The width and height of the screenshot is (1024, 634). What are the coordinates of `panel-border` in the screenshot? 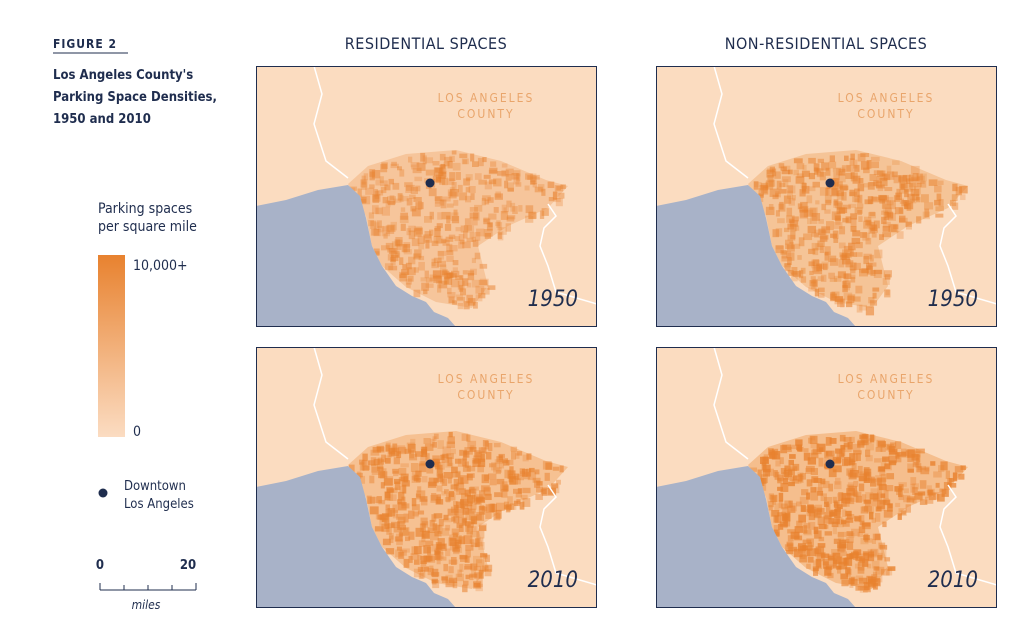 It's located at (826, 477).